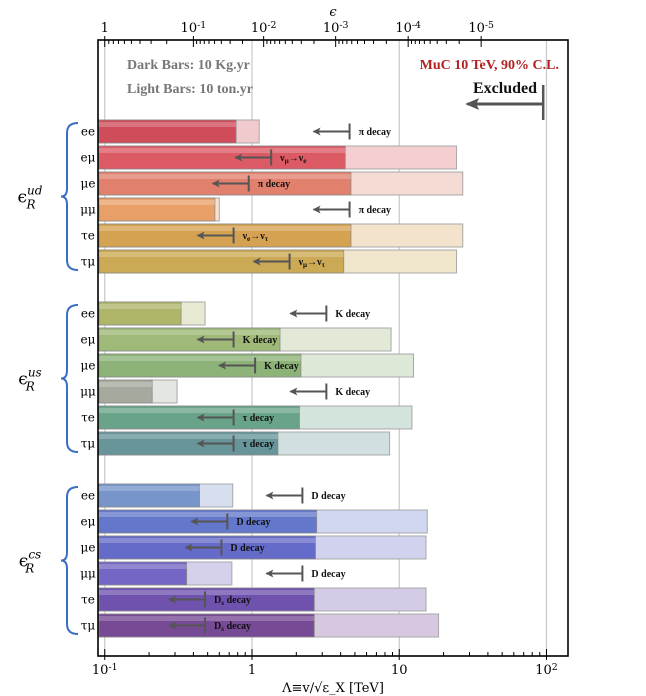 This screenshot has height=696, width=646. Describe the element at coordinates (48, 378) in the screenshot. I see `group-labels: ϵud R ϵus R ϵcs R` at that location.